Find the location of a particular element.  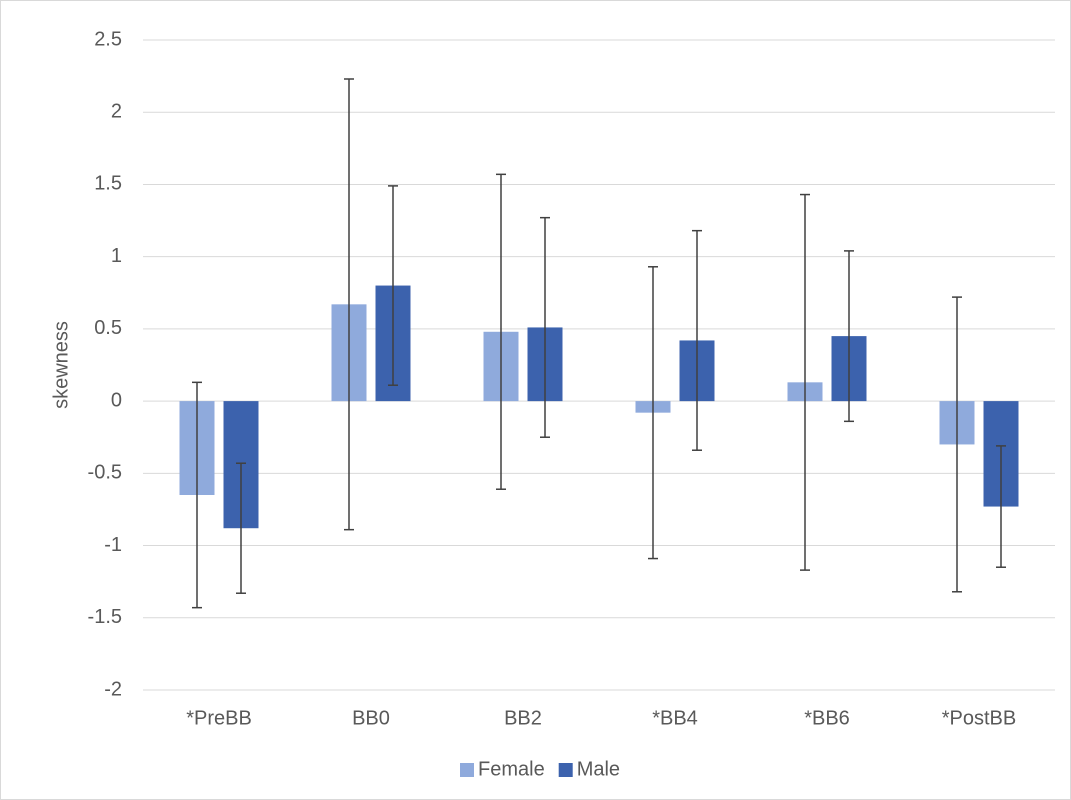

legend-label: Male is located at coordinates (598, 769).